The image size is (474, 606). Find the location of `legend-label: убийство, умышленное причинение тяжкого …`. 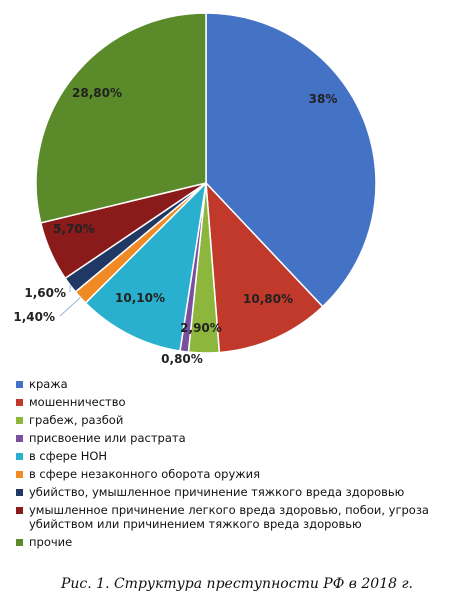

legend-label: убийство, умышленное причинение тяжкого … is located at coordinates (217, 492).